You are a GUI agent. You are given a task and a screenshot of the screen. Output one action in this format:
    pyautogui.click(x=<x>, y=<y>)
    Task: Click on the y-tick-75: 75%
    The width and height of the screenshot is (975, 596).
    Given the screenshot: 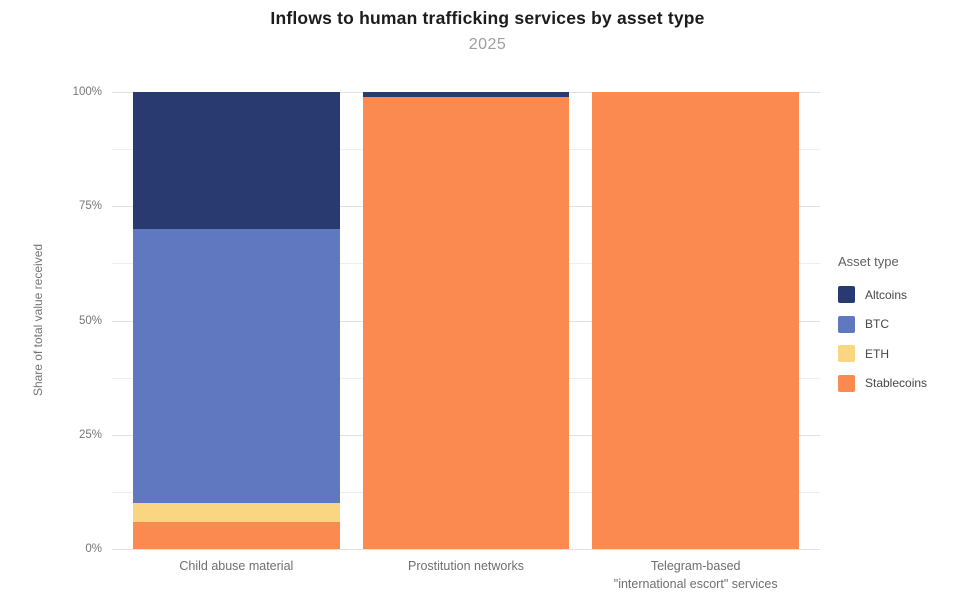 What is the action you would take?
    pyautogui.click(x=90, y=206)
    